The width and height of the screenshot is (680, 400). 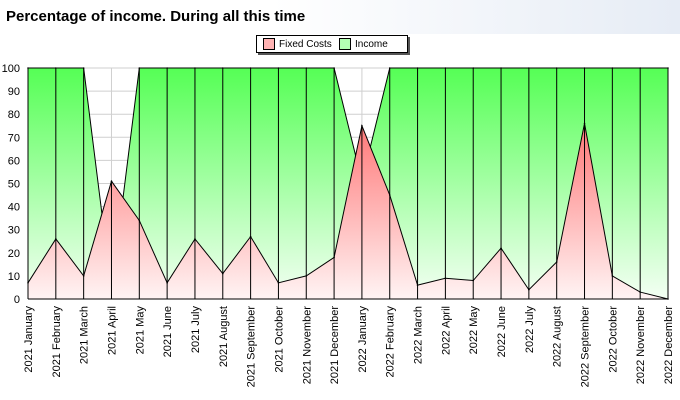 What do you see at coordinates (305, 44) in the screenshot?
I see `legend-label-fixed-costs: Fixed Costs` at bounding box center [305, 44].